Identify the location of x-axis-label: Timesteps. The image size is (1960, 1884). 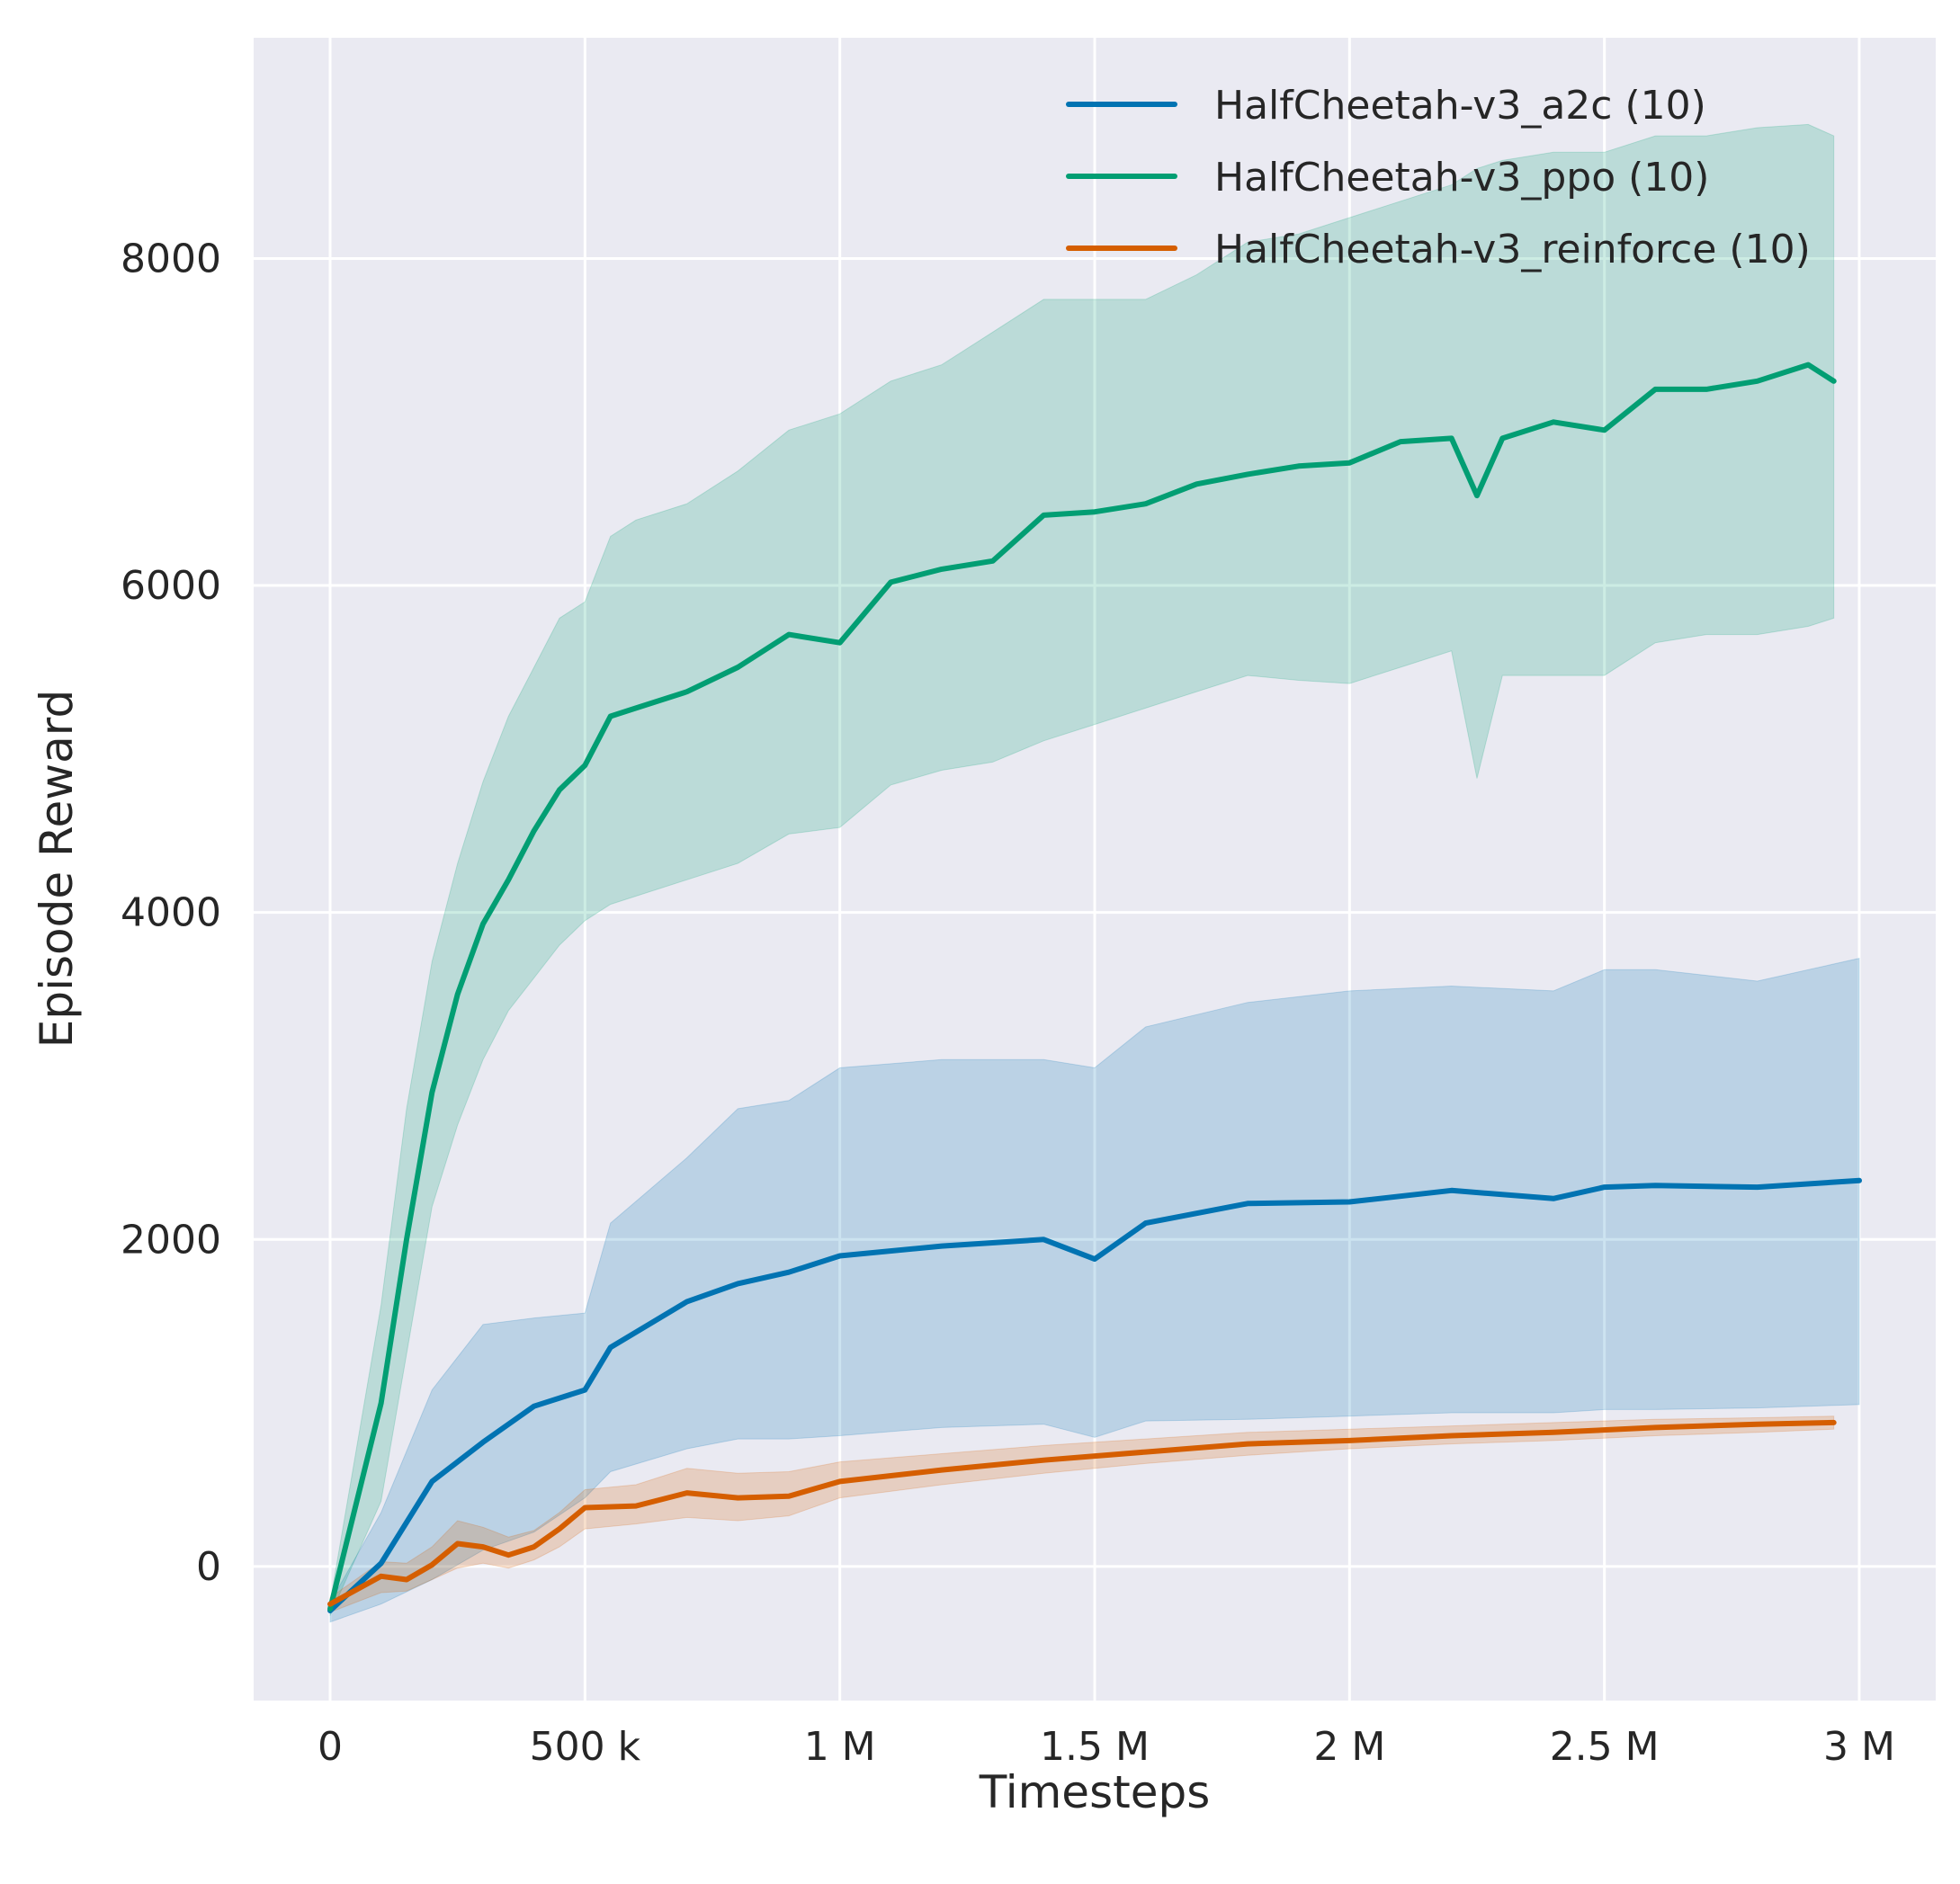
(1095, 1792).